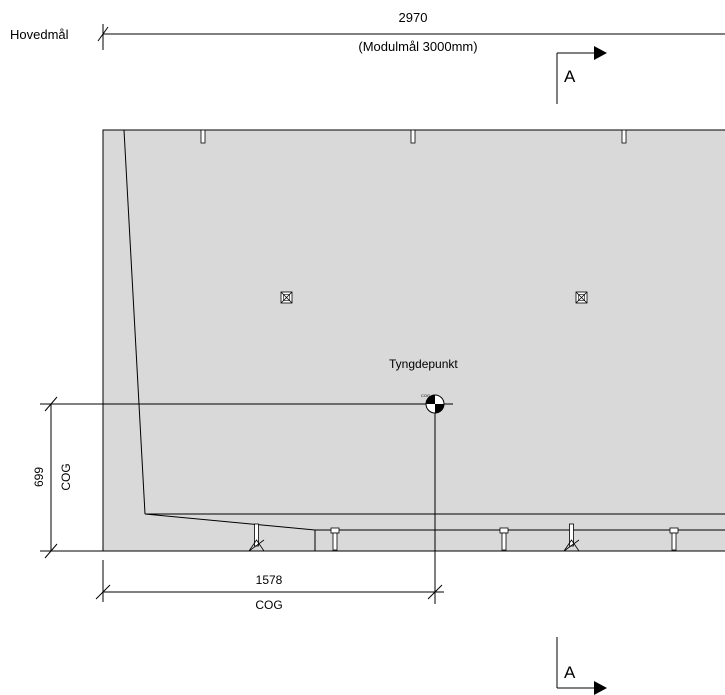  What do you see at coordinates (581, 666) in the screenshot?
I see `section-mark-bottom: A` at bounding box center [581, 666].